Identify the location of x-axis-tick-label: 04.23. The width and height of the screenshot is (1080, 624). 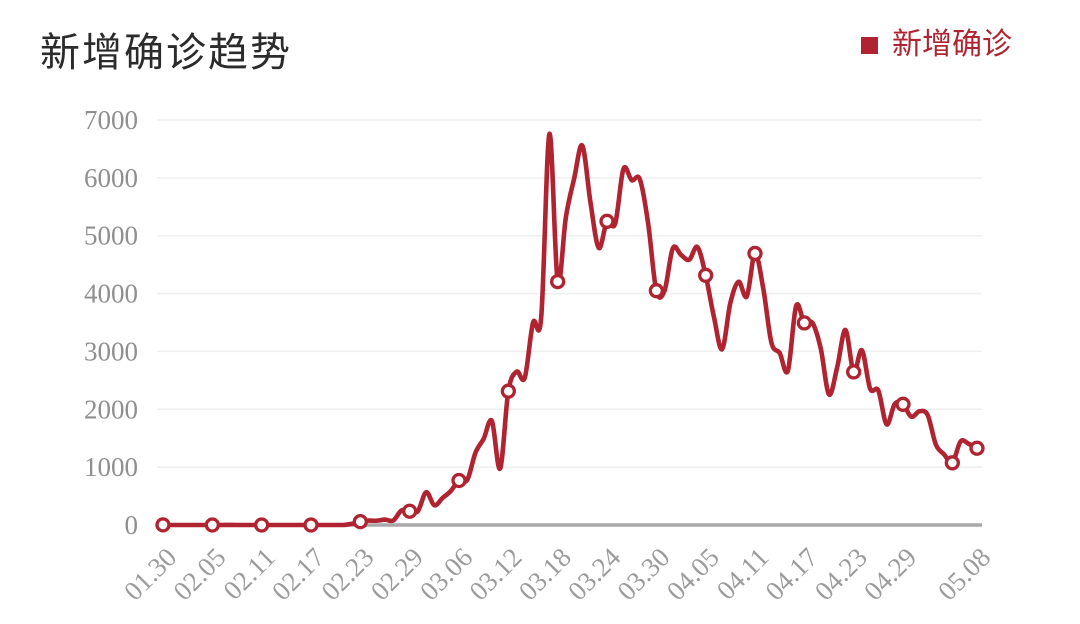
(841, 574).